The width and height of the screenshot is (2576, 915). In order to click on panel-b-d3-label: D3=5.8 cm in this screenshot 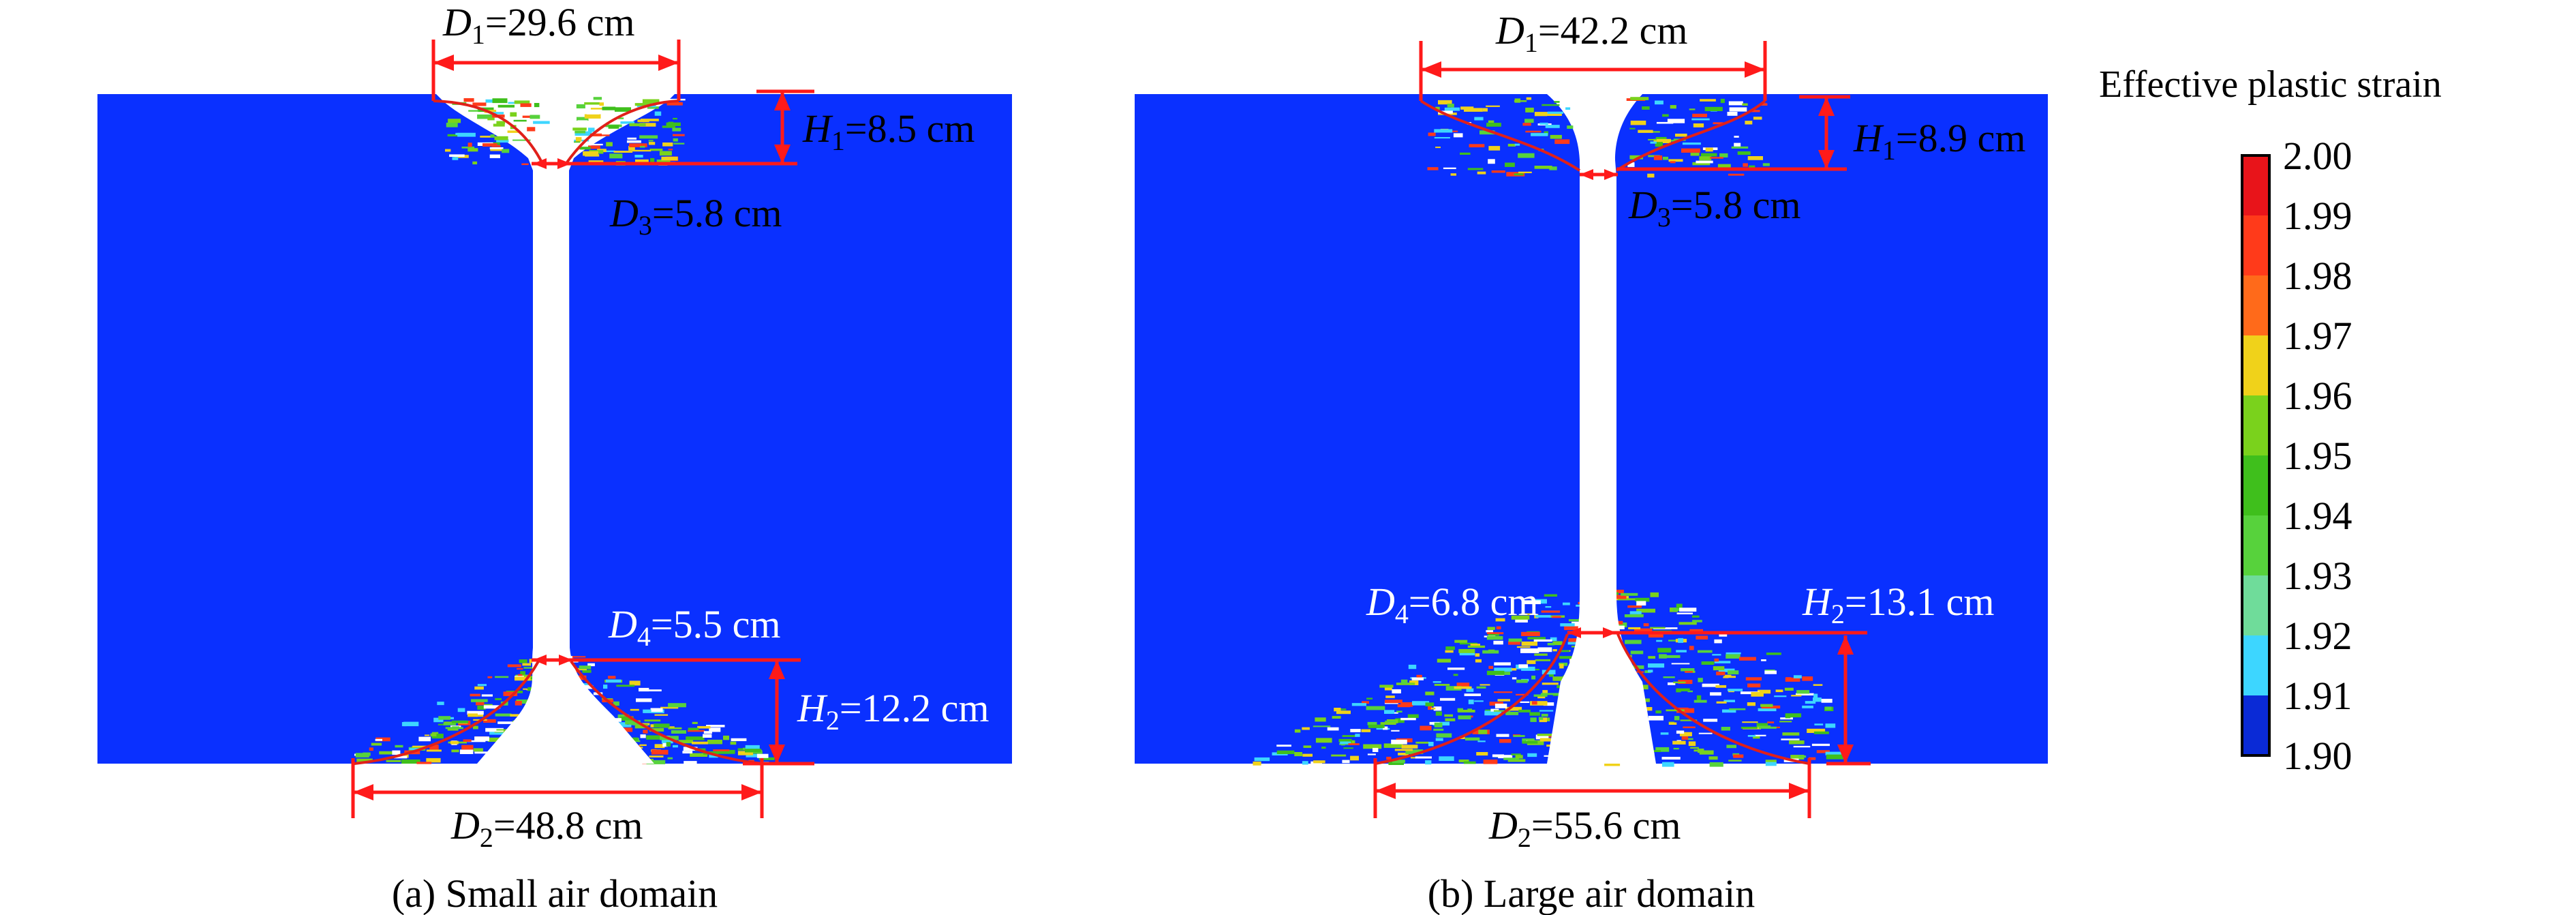, I will do `click(1714, 207)`.